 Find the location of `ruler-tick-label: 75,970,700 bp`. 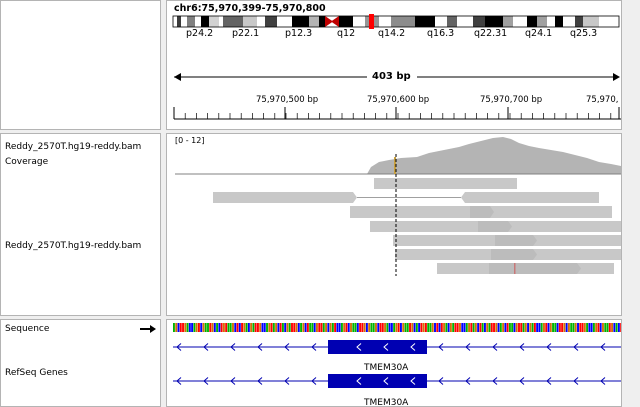

ruler-tick-label: 75,970,700 bp is located at coordinates (511, 100).